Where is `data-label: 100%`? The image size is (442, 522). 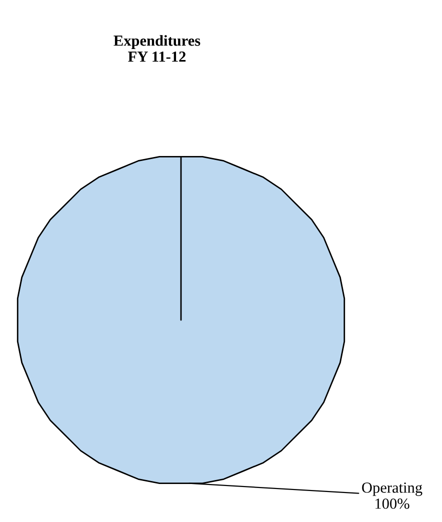
data-label: 100% is located at coordinates (393, 503).